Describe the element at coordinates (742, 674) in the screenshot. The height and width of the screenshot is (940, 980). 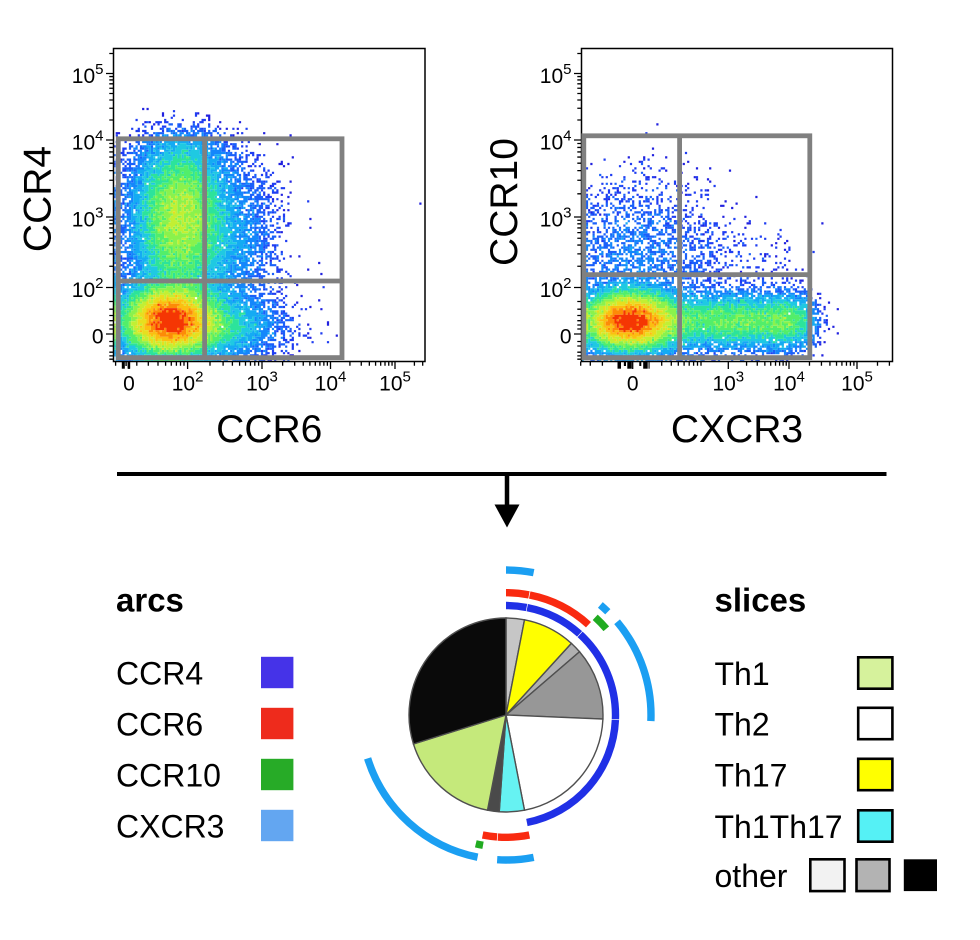
I see `svg-text: Th1` at that location.